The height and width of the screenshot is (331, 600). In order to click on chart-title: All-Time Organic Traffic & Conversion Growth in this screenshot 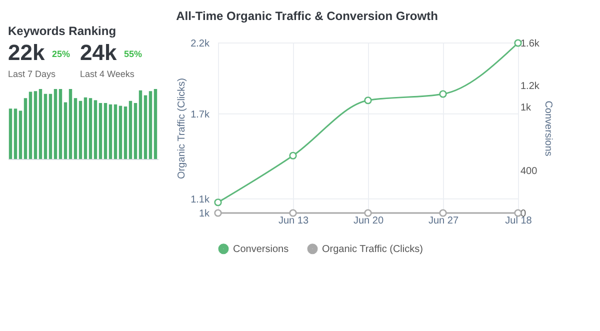, I will do `click(307, 16)`.